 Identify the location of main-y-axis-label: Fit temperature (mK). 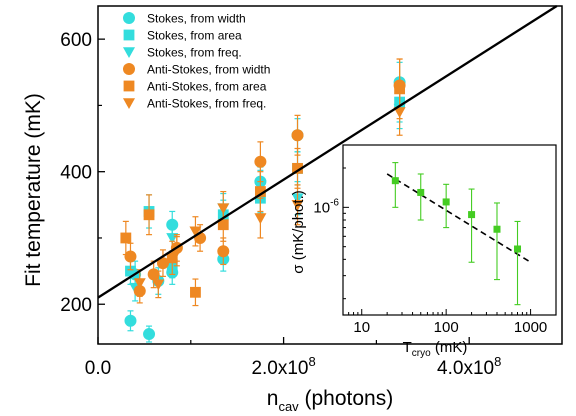
(33, 190).